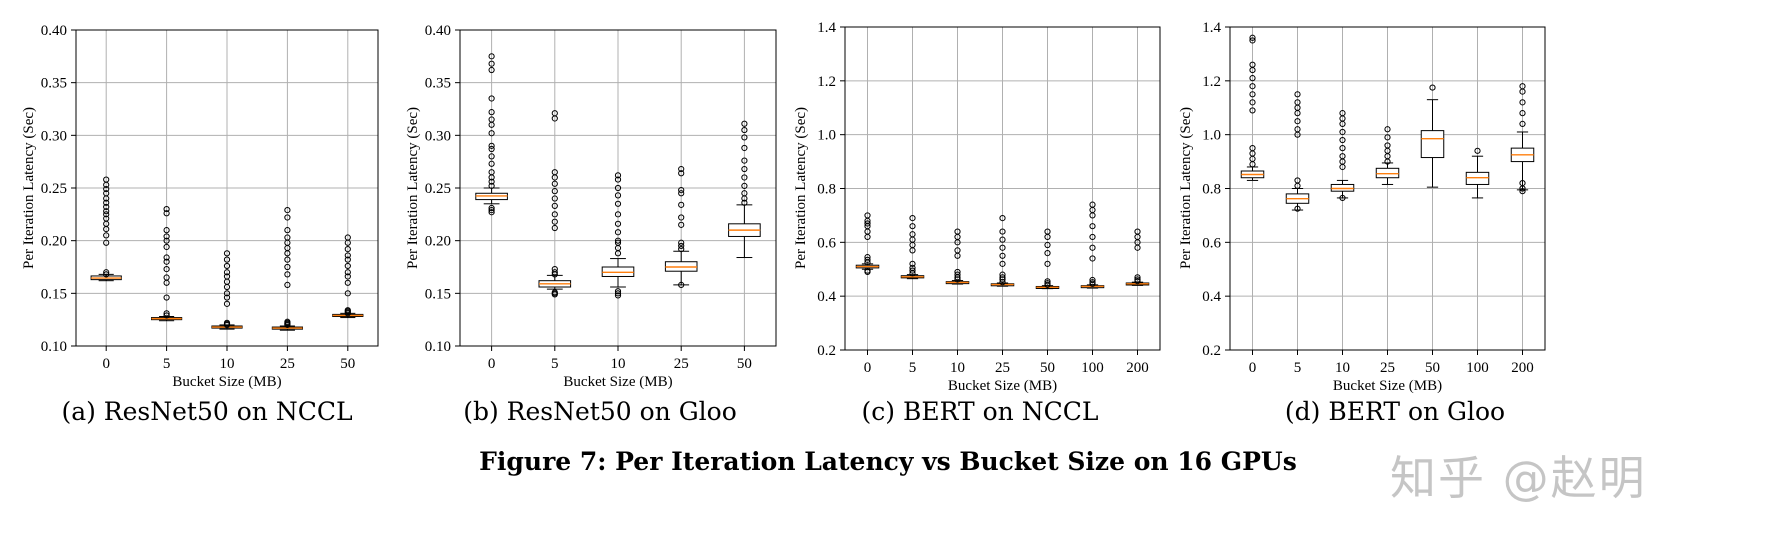 This screenshot has height=540, width=1776. What do you see at coordinates (1211, 243) in the screenshot?
I see `y-tick-label: 0.6` at bounding box center [1211, 243].